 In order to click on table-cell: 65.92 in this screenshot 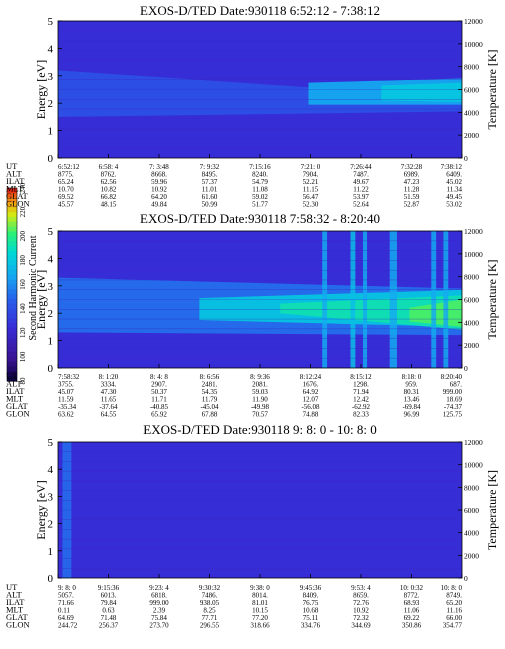, I will do `click(159, 415)`.